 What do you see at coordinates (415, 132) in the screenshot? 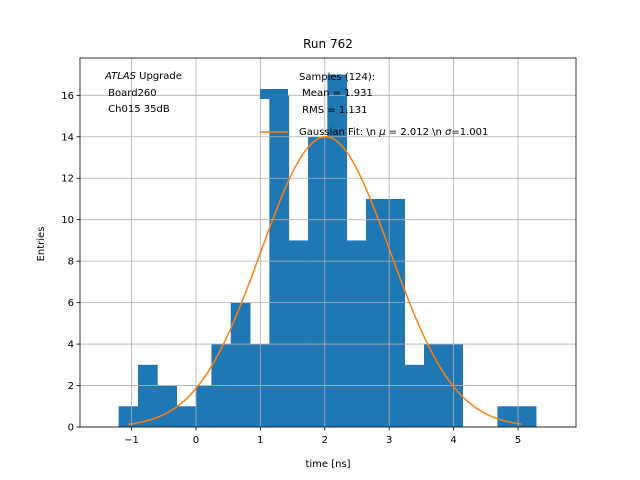
I see `legend-fit-mu-value: = 2.012 \n` at bounding box center [415, 132].